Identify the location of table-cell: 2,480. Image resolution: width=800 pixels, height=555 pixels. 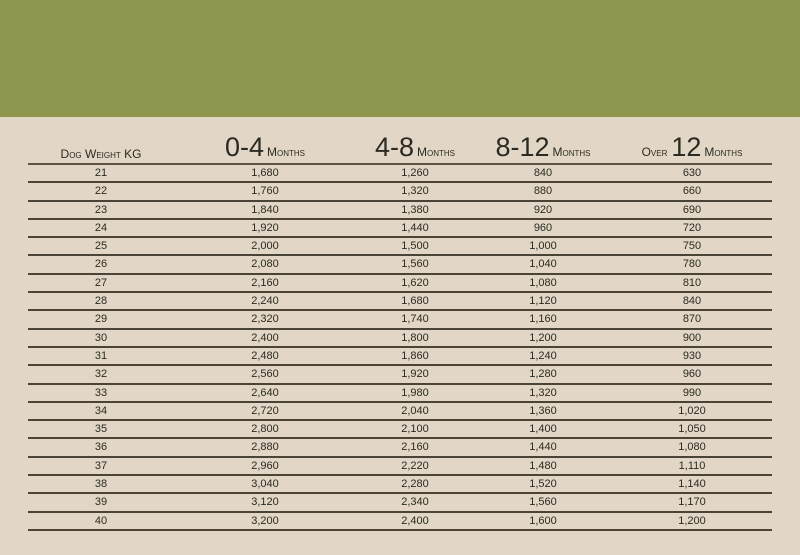
(265, 355).